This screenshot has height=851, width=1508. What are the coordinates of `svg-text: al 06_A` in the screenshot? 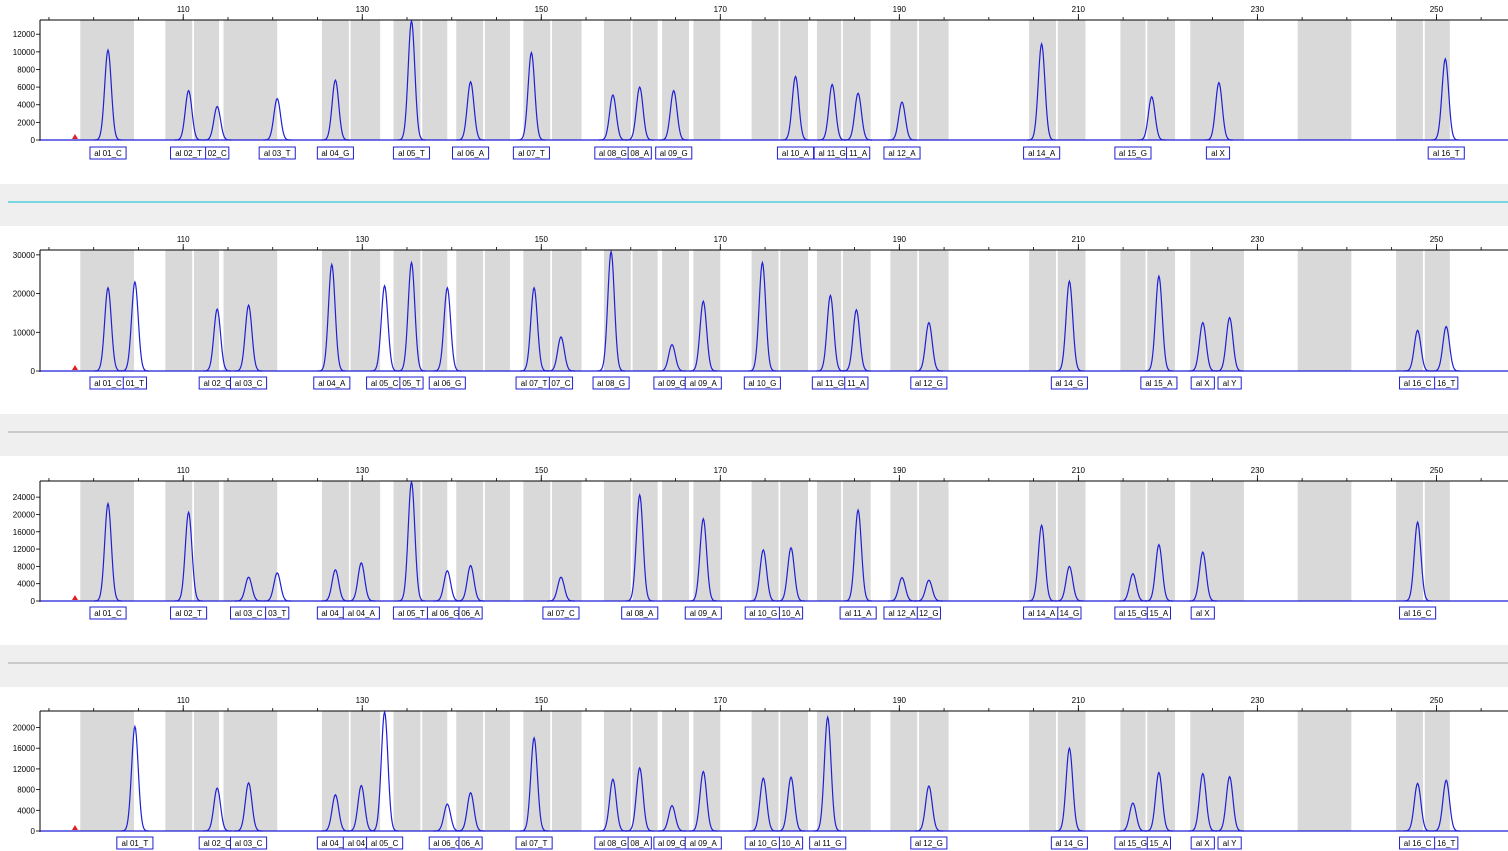 It's located at (471, 153).